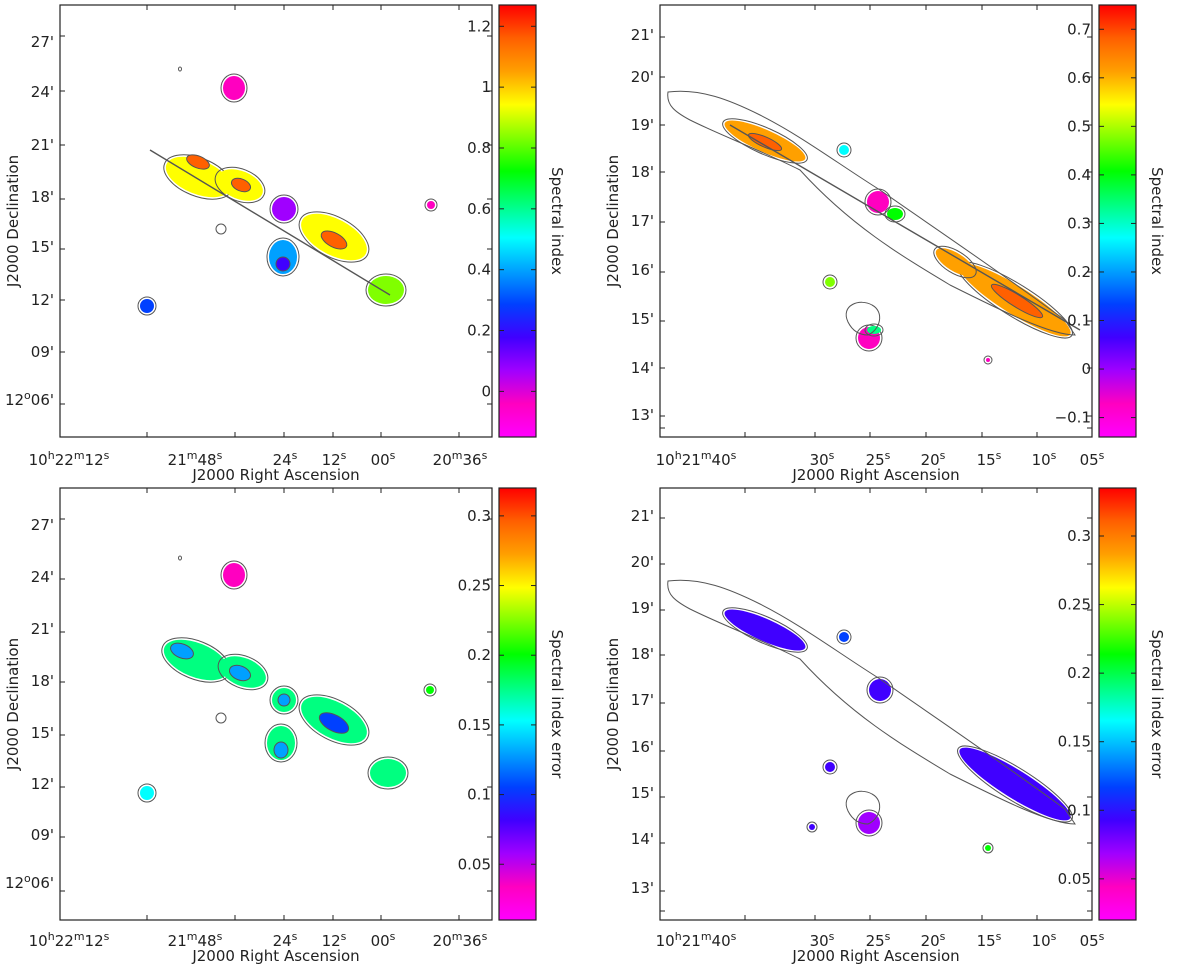 This screenshot has height=969, width=1200. Describe the element at coordinates (642, 368) in the screenshot. I see `tick-part: 14'` at that location.